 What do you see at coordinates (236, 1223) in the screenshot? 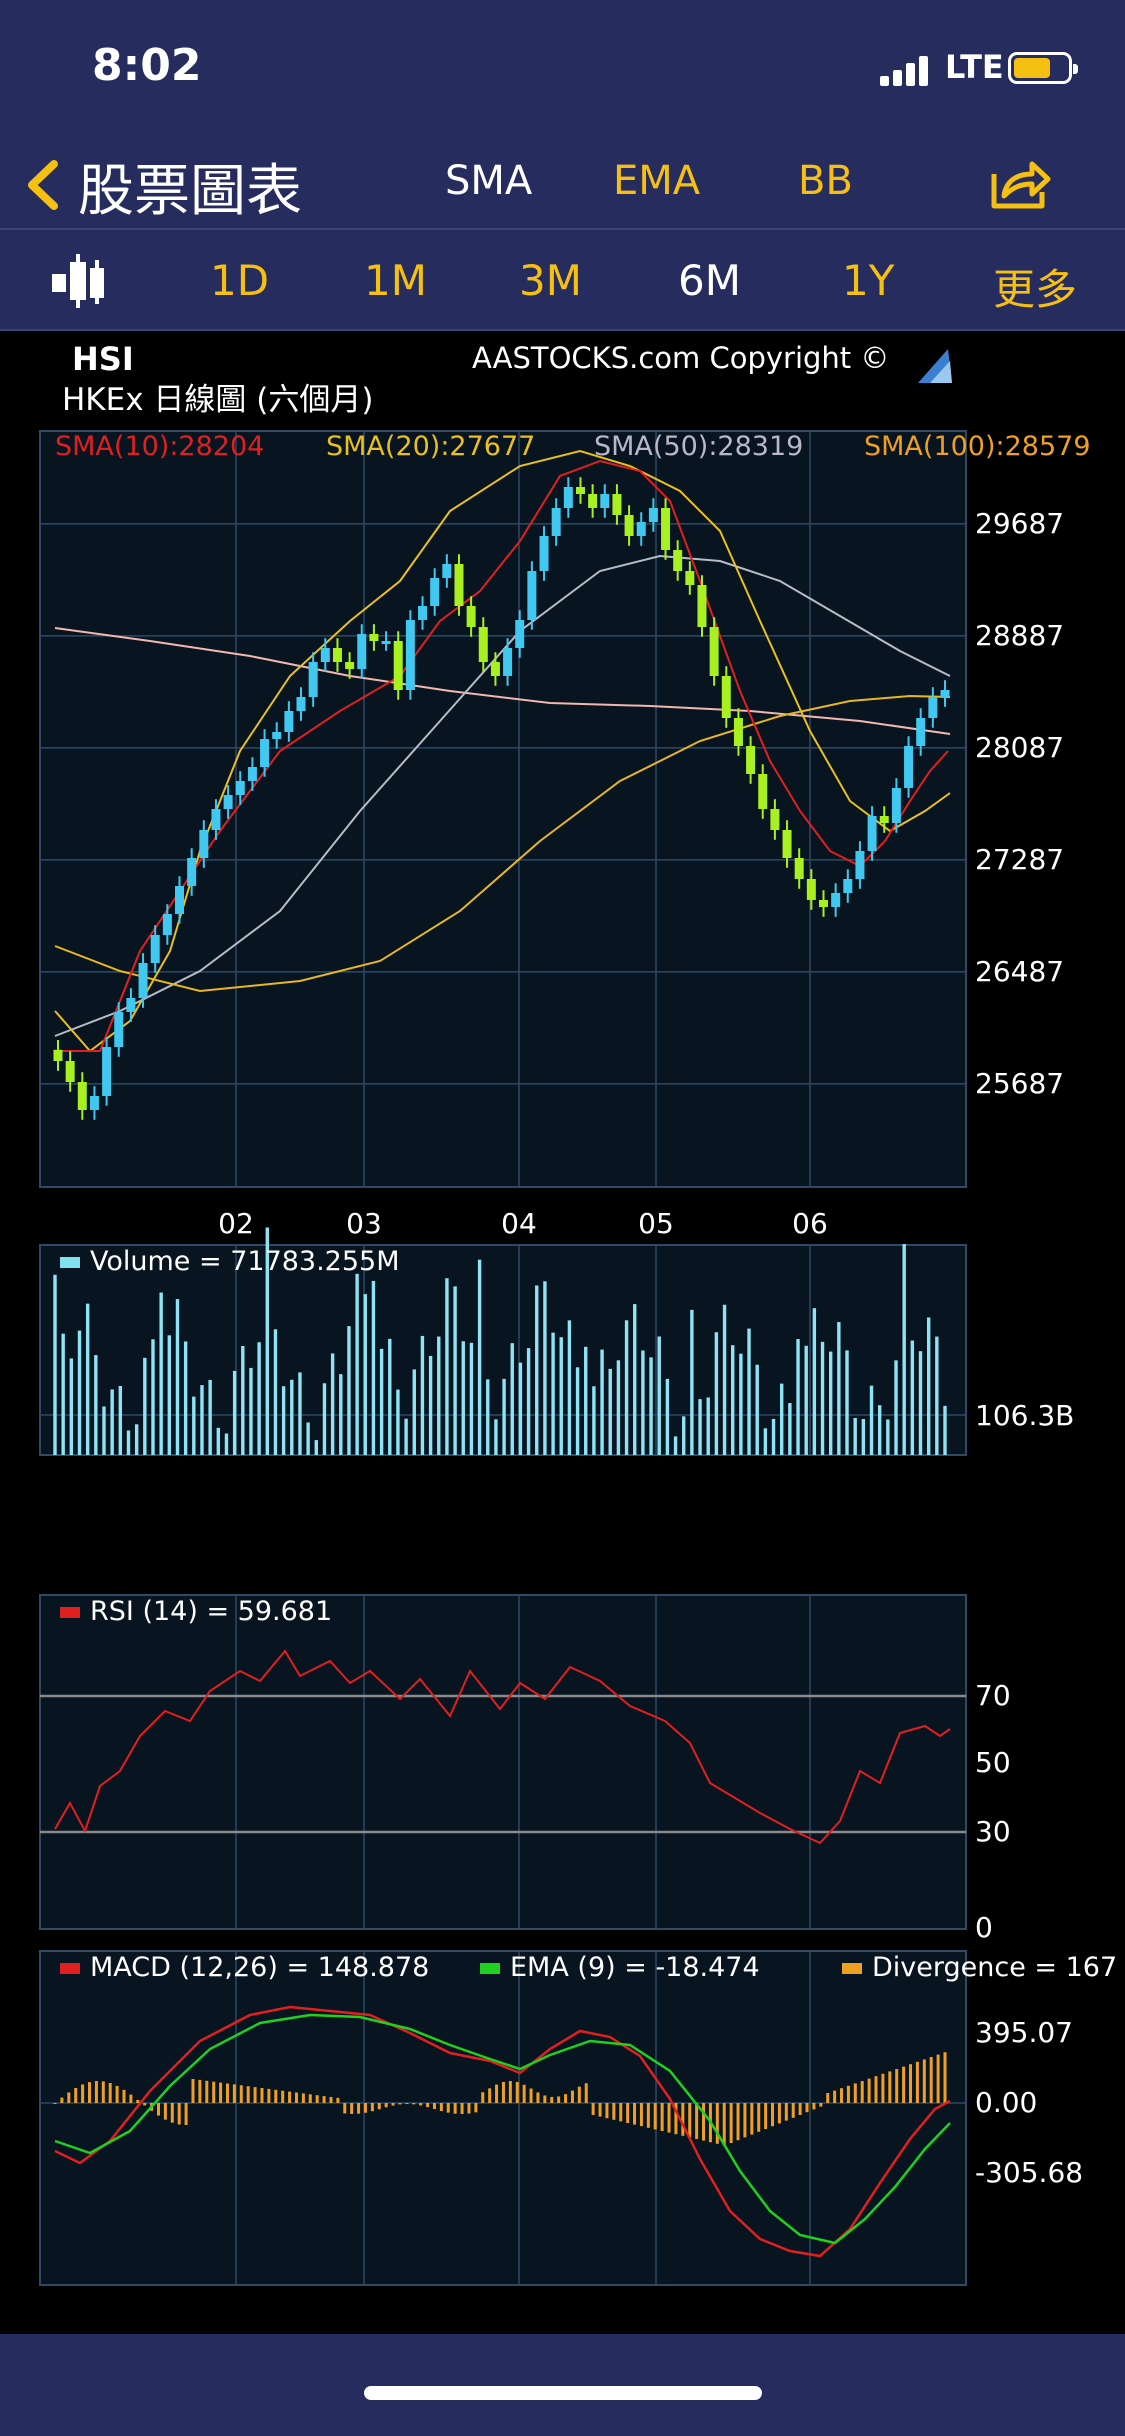
I see `date-tick-label: 02` at bounding box center [236, 1223].